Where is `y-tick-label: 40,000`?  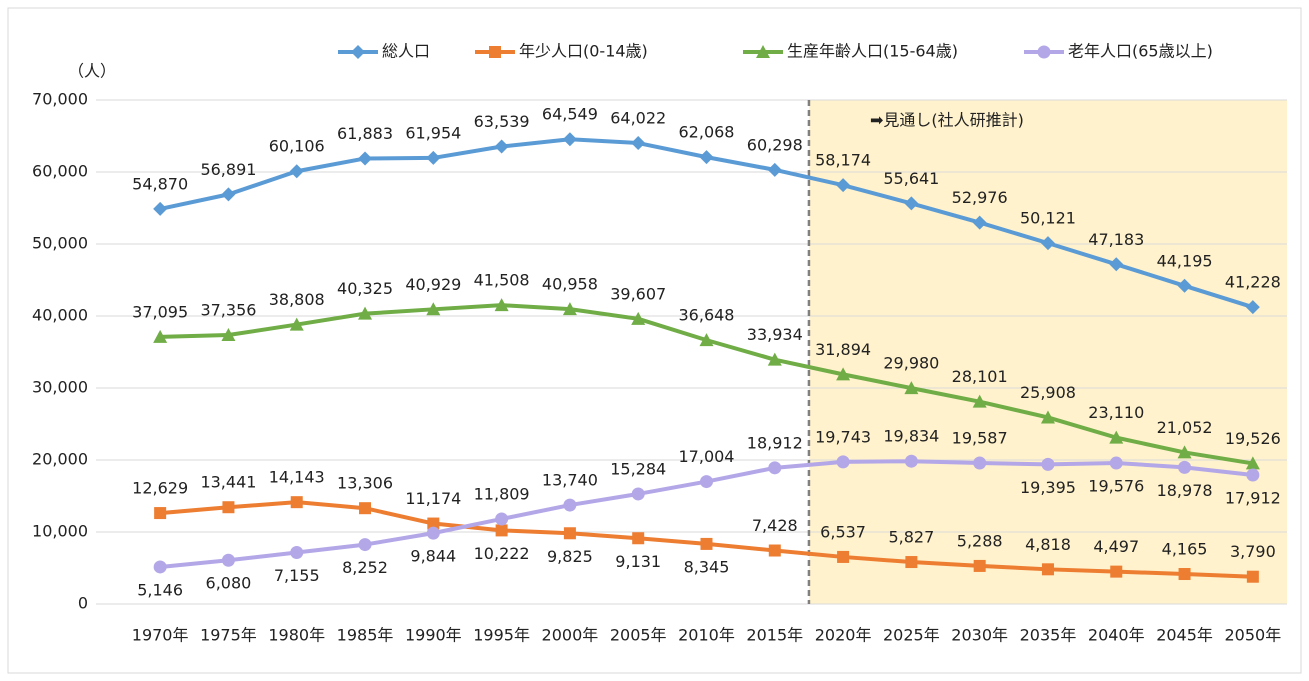
y-tick-label: 40,000 is located at coordinates (60, 315).